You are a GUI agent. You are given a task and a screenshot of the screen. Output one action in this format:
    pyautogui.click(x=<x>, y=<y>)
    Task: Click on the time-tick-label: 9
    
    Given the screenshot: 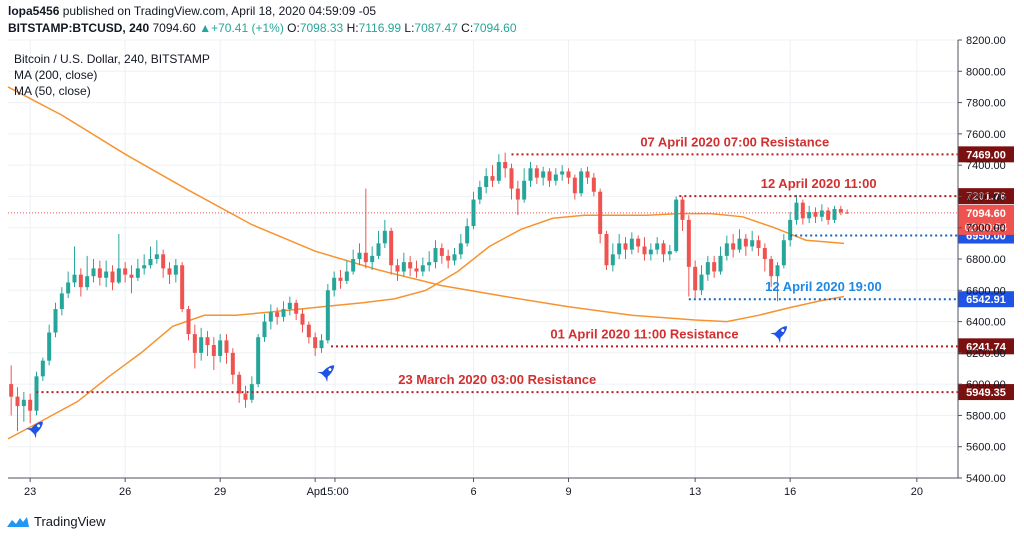 What is the action you would take?
    pyautogui.click(x=568, y=492)
    